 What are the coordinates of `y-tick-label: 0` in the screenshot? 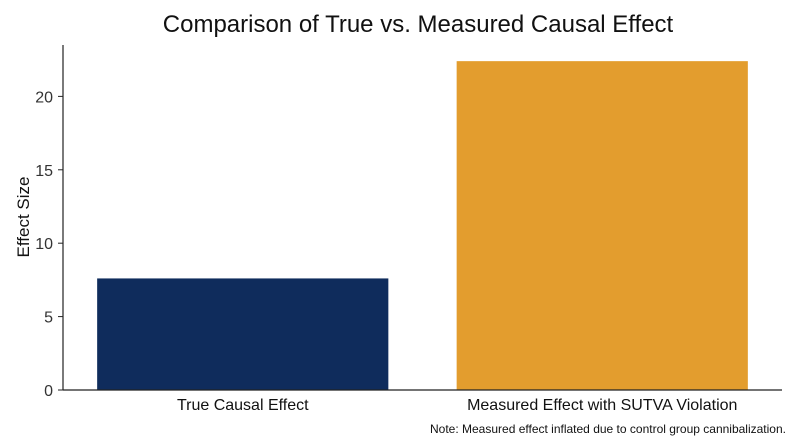 It's located at (48, 391).